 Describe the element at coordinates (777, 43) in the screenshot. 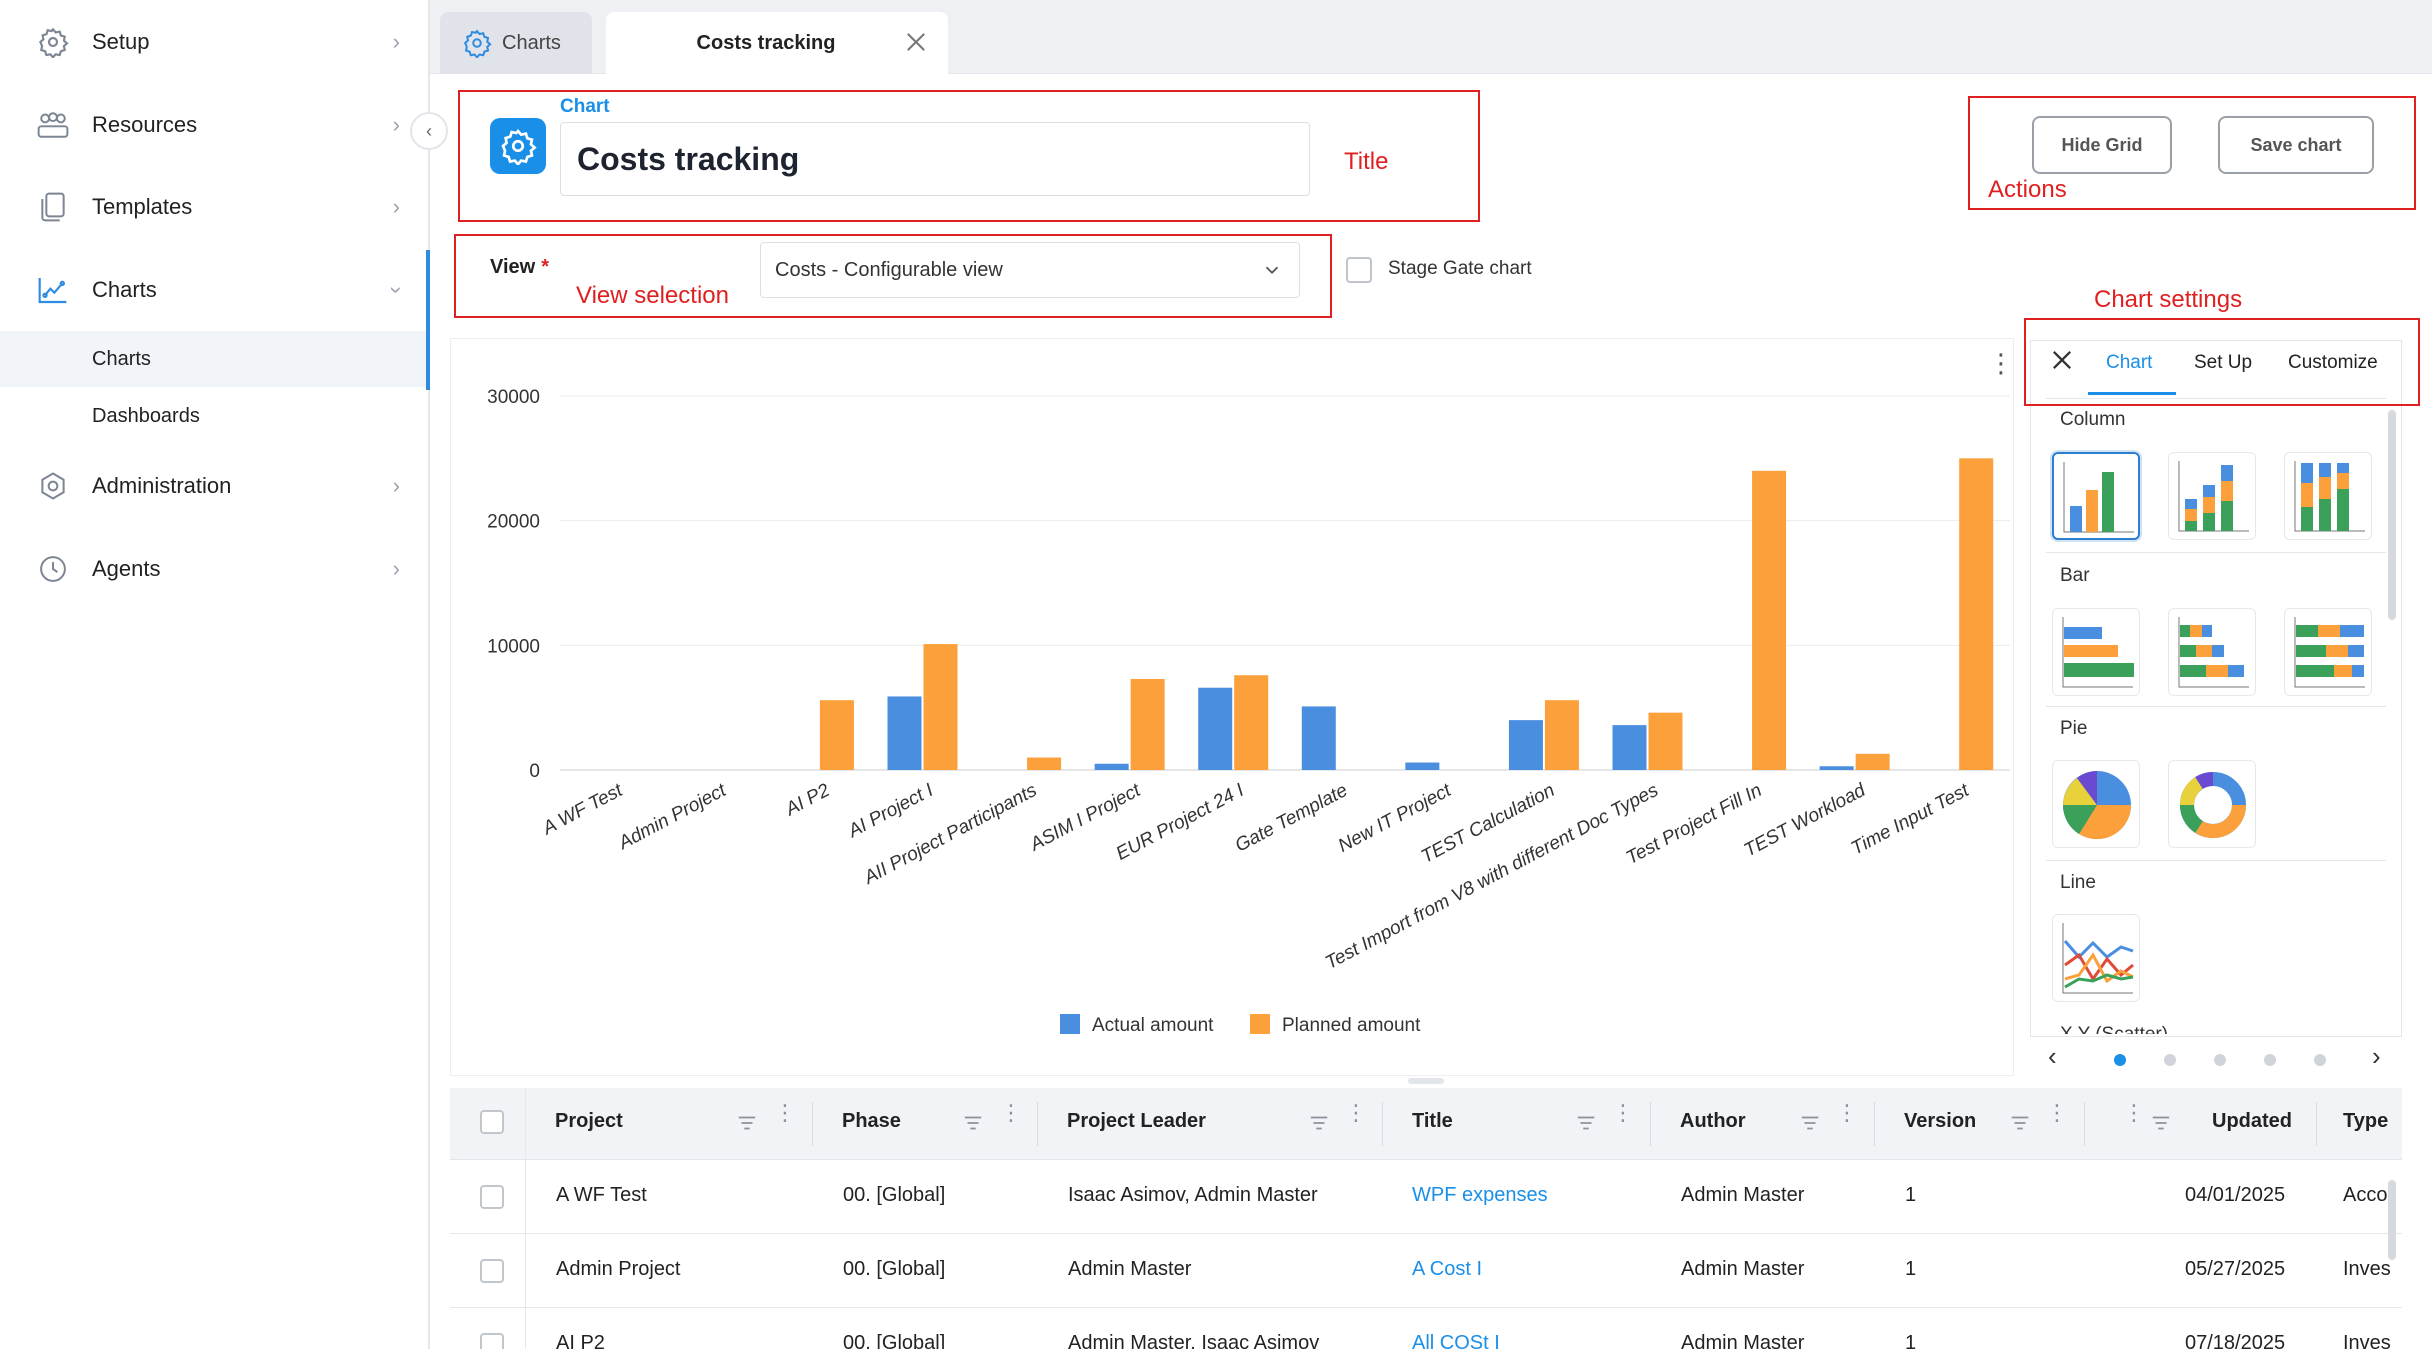

I see `tab-costs-tracking: Costs tracking` at that location.